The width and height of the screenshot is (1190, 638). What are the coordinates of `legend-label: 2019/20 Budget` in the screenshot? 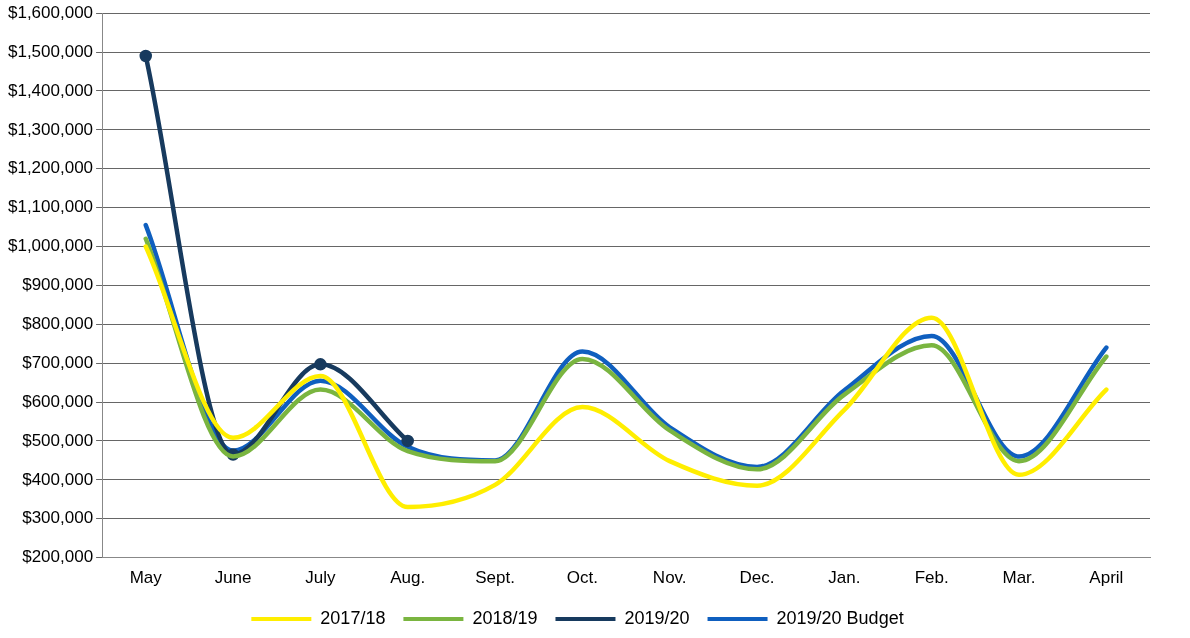 It's located at (840, 617).